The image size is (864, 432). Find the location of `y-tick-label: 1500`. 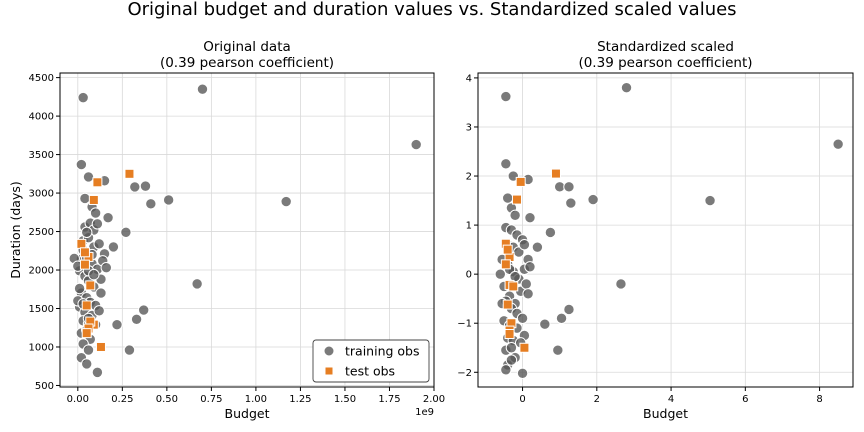

y-tick-label: 1500 is located at coordinates (41, 309).